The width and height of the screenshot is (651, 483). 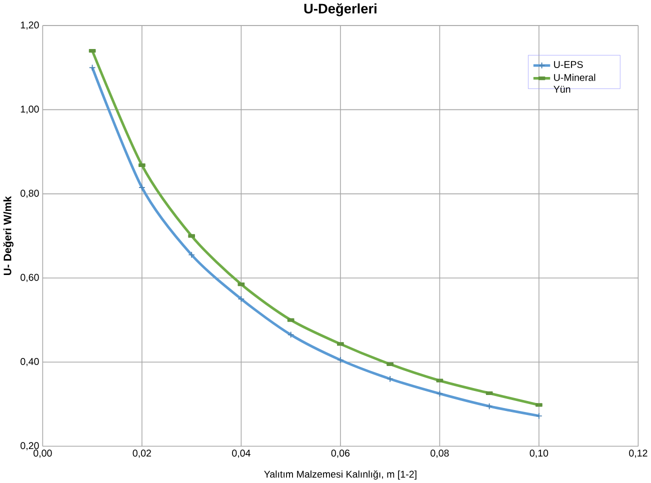 What do you see at coordinates (340, 454) in the screenshot?
I see `x-tick-label: 0,06` at bounding box center [340, 454].